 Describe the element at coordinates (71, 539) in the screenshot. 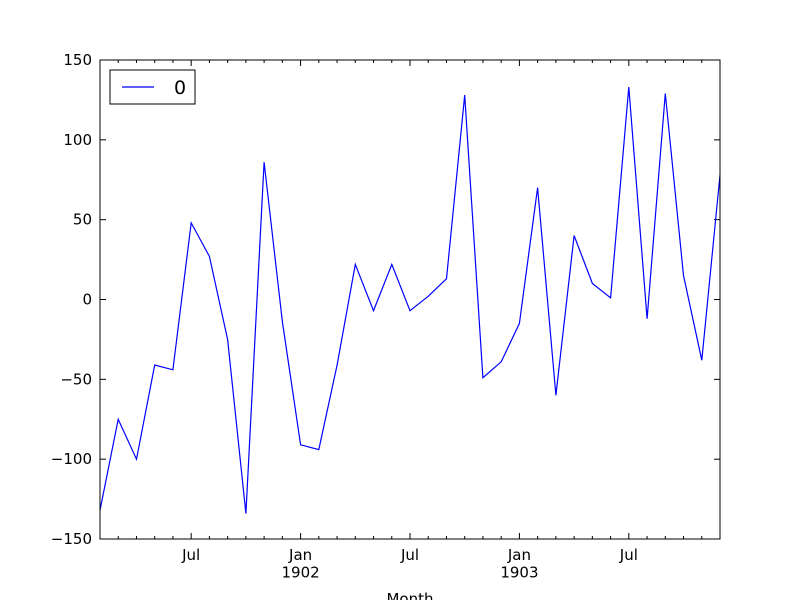

I see `y-tick-label: −150` at that location.